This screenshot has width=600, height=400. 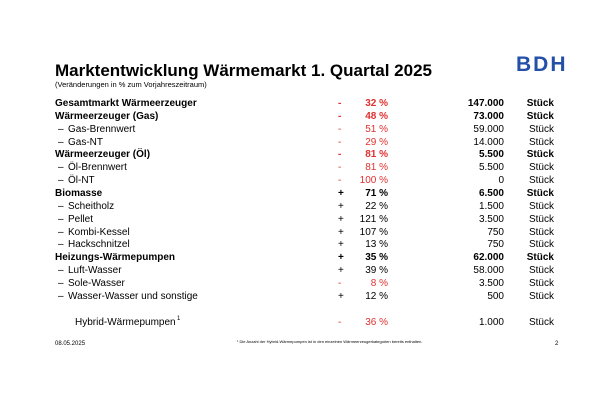 What do you see at coordinates (179, 319) in the screenshot?
I see `footnote-mark: 1` at bounding box center [179, 319].